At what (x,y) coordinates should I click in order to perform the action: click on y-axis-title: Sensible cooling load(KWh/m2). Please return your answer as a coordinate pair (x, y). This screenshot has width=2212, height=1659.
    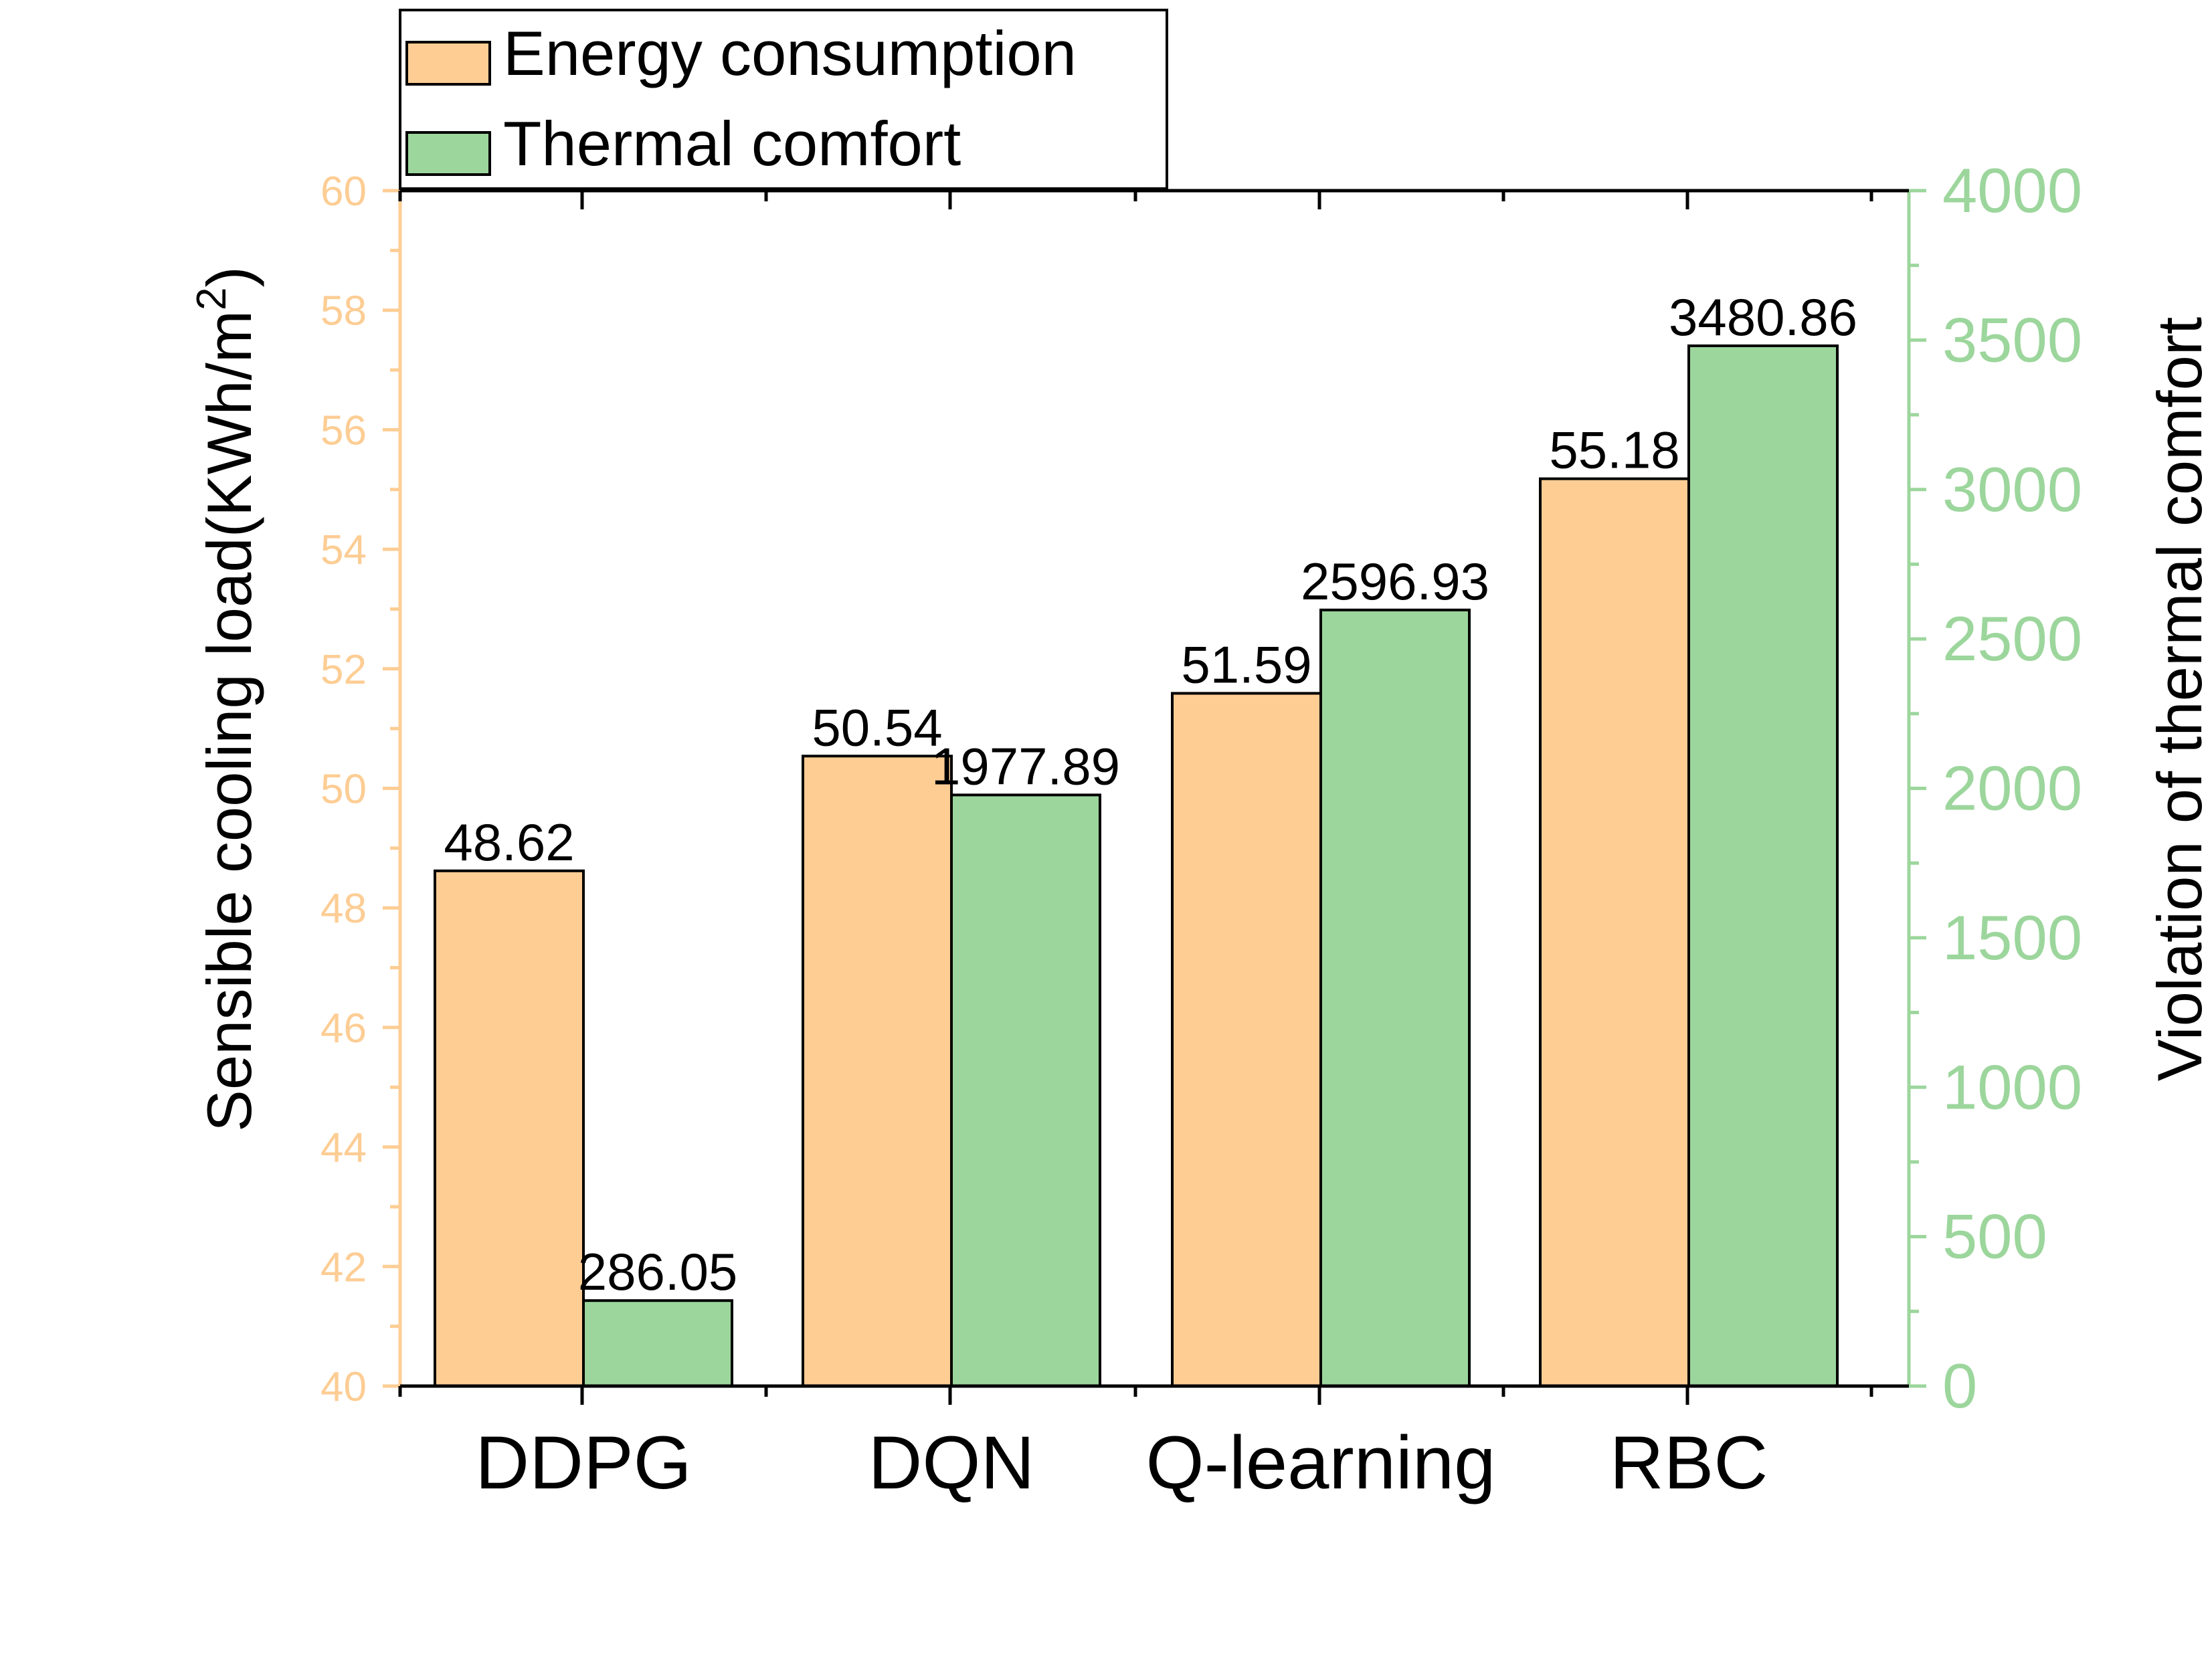
    Looking at the image, I should click on (227, 699).